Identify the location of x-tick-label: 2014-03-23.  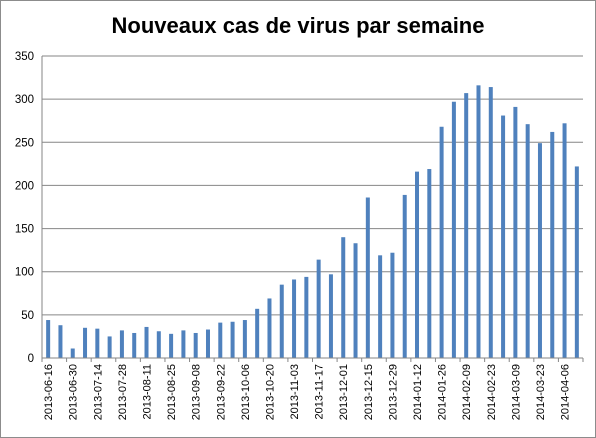
(541, 392).